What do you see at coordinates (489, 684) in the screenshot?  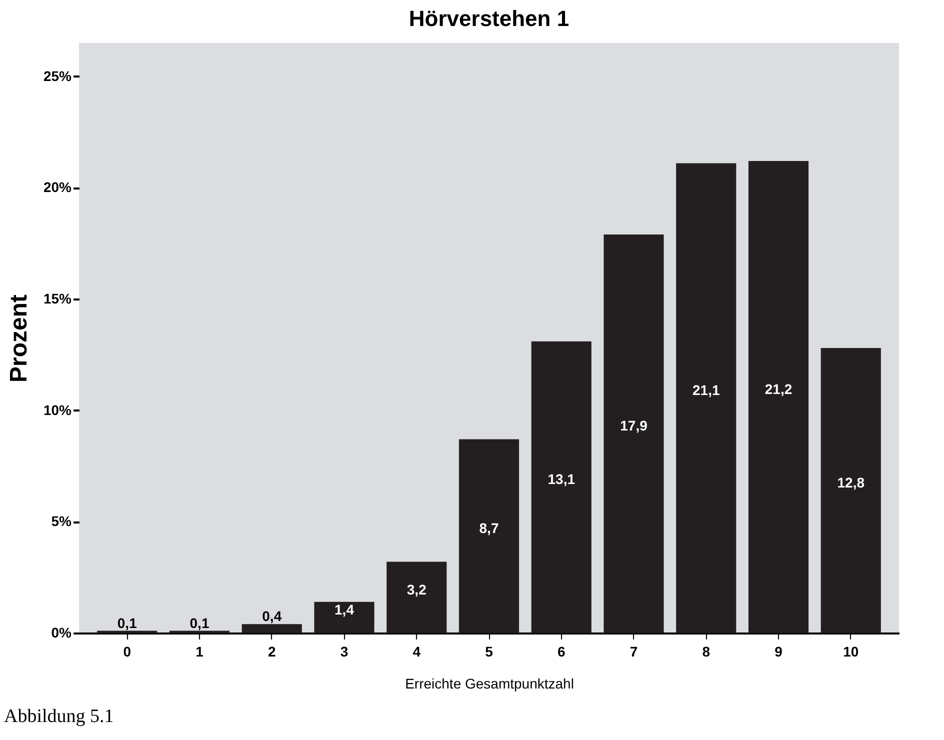 I see `x-axis-title: Erreichte Gesamtpunktzahl` at bounding box center [489, 684].